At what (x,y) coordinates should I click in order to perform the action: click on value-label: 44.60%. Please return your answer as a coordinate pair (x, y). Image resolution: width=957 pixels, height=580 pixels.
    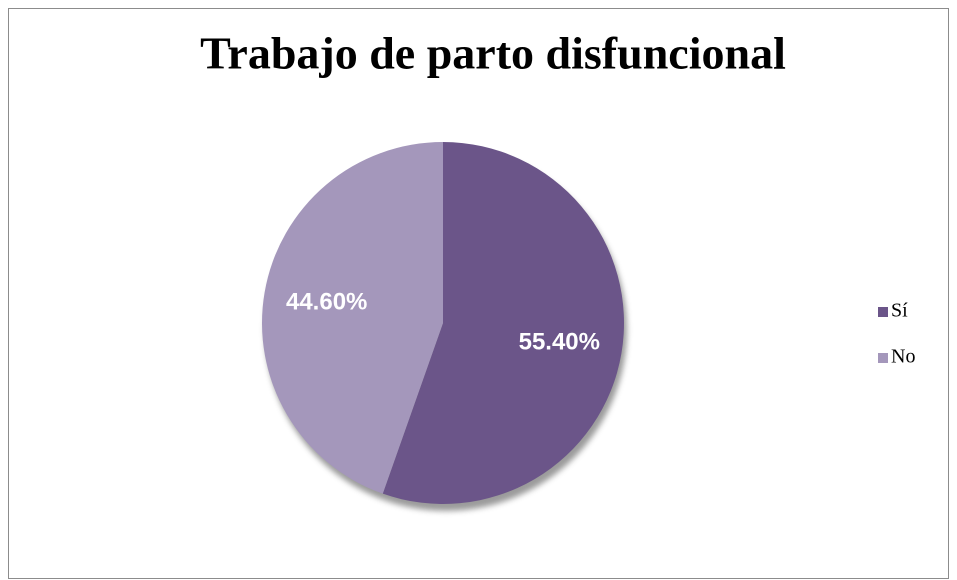
    Looking at the image, I should click on (326, 301).